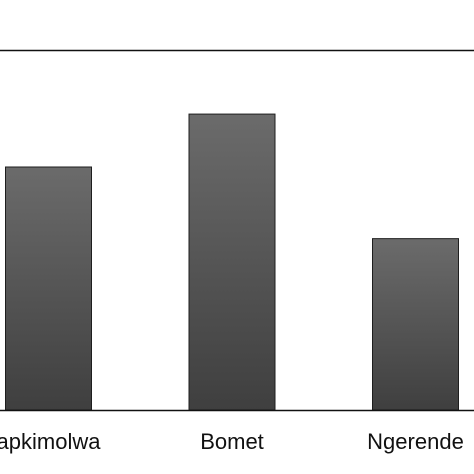  I want to click on bar-bomet, so click(232, 262).